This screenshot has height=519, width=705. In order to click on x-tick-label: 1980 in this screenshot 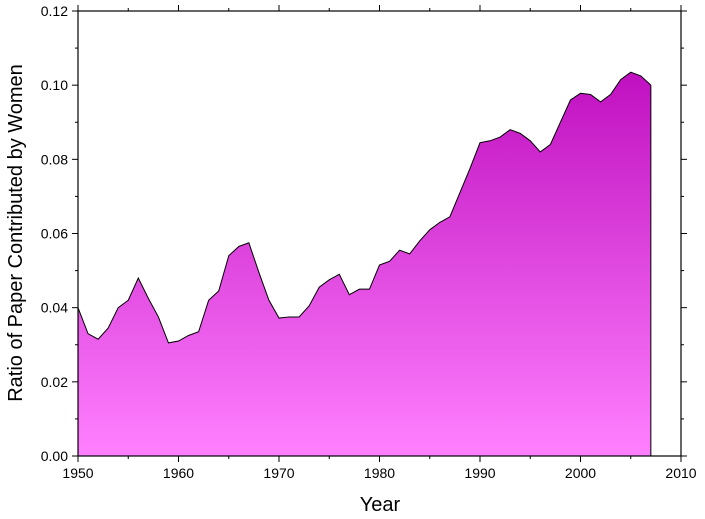, I will do `click(379, 473)`.